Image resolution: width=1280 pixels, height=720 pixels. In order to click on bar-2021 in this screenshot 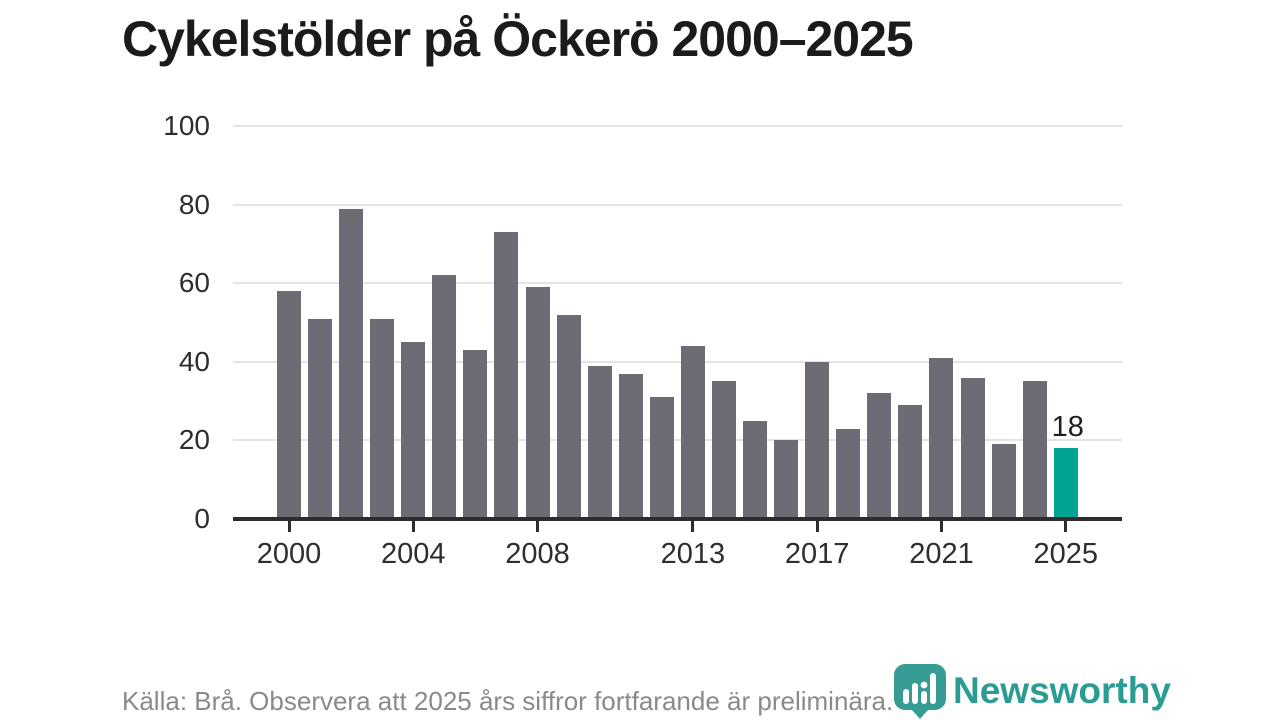, I will do `click(941, 438)`.